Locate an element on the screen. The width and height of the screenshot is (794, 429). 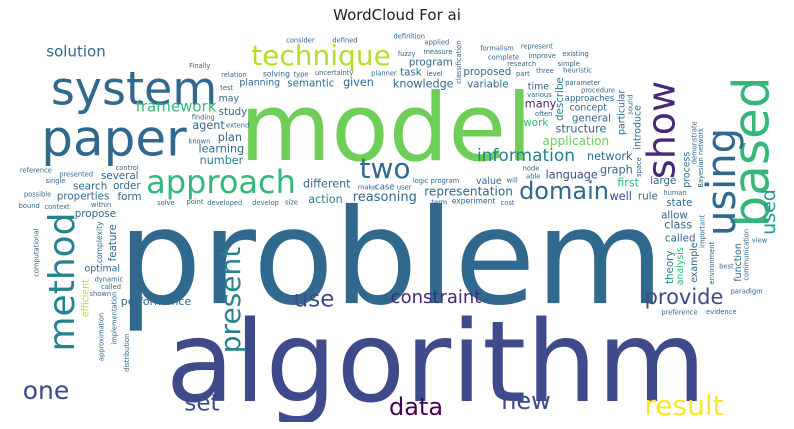
word-task: task is located at coordinates (411, 73).